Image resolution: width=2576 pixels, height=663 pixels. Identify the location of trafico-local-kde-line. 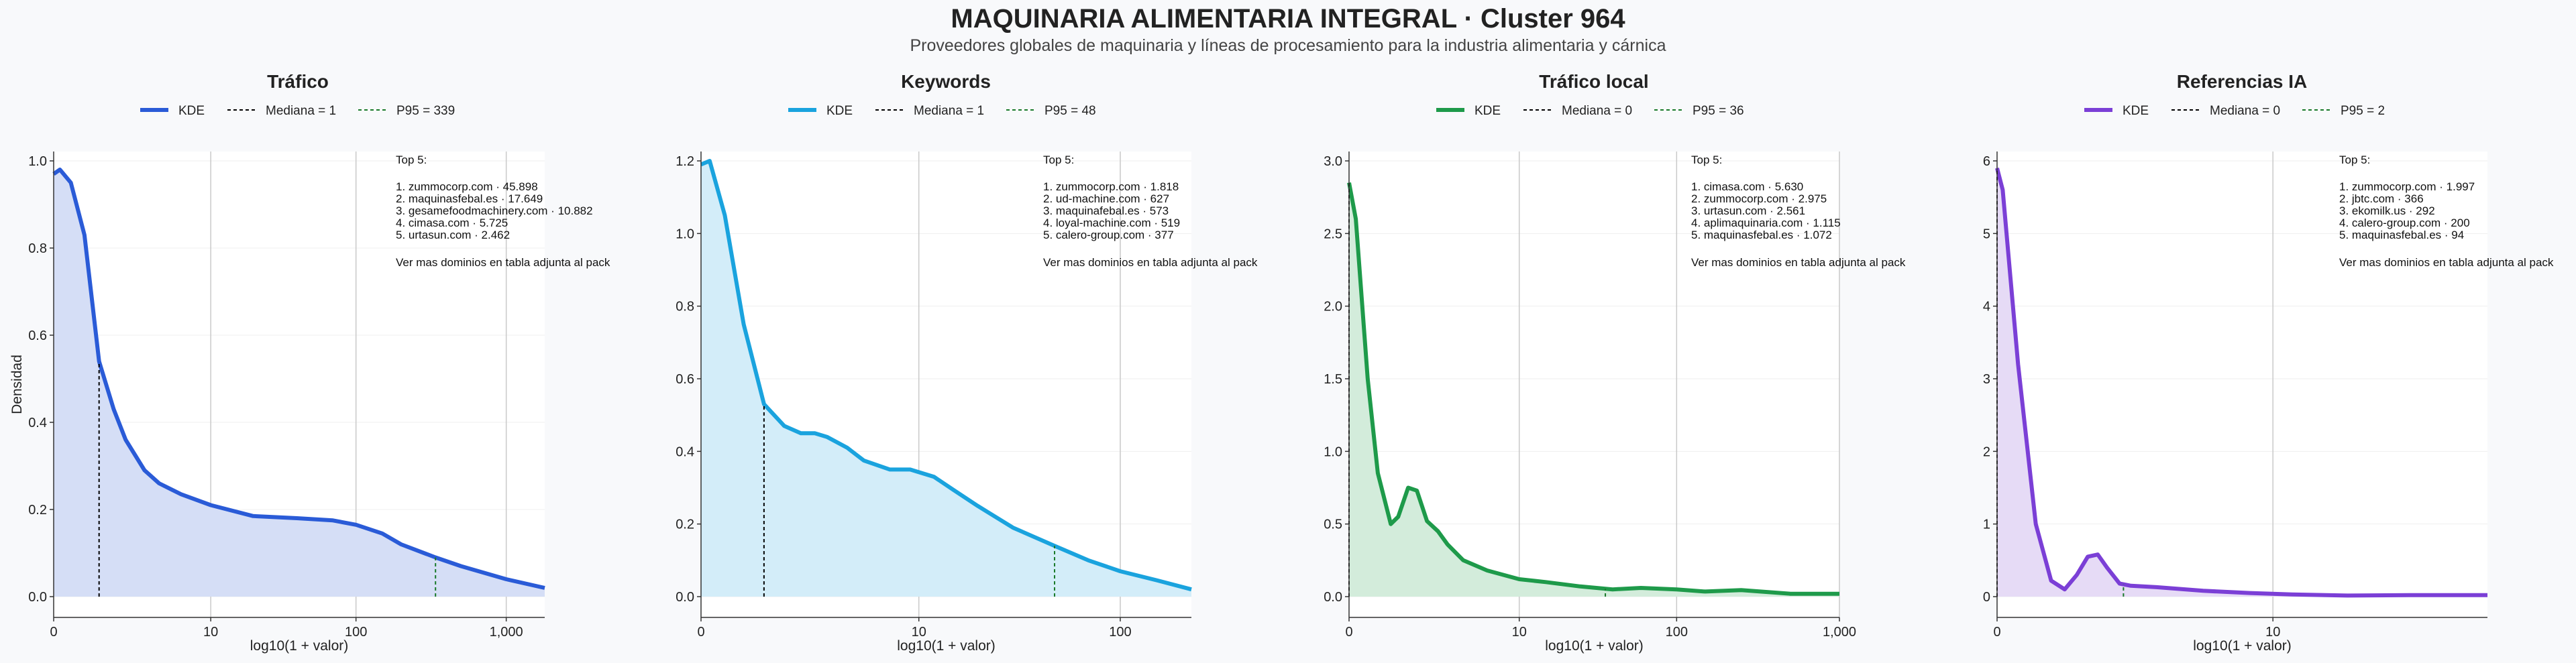
(1593, 389).